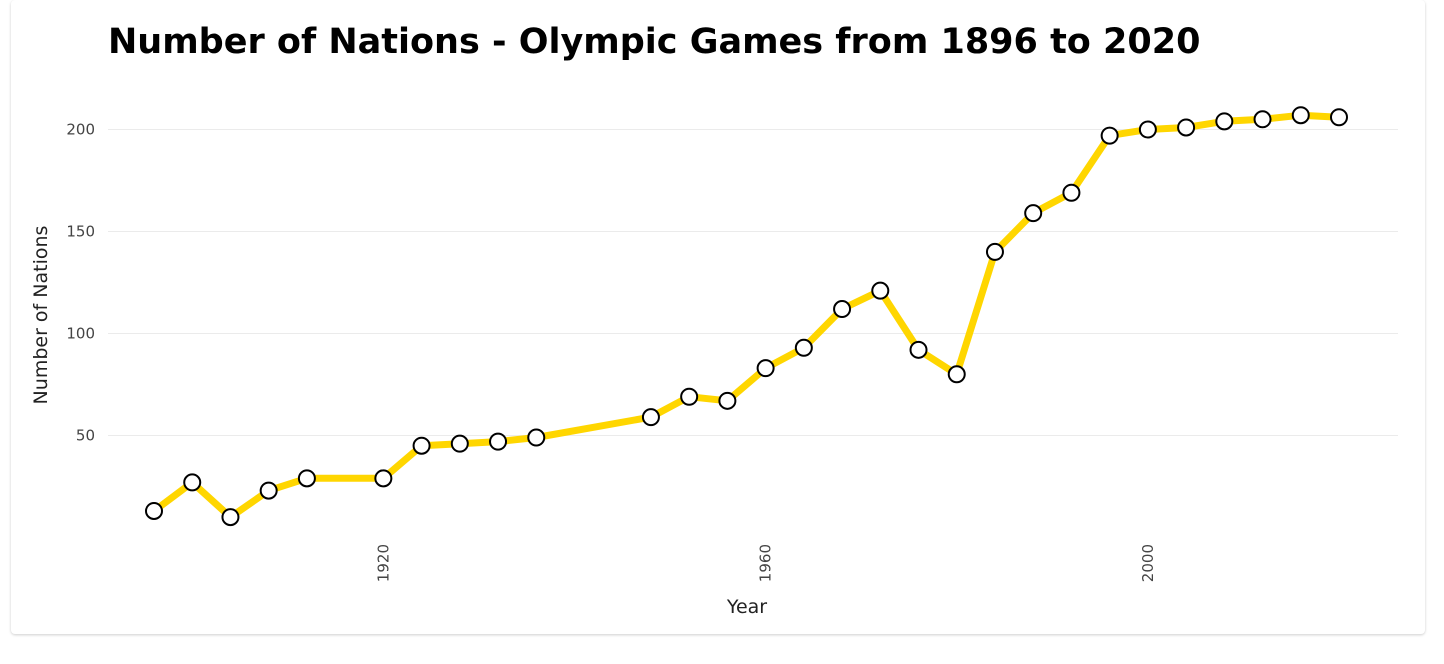 Image resolution: width=1444 pixels, height=664 pixels. I want to click on y-tick-label: 50, so click(85, 436).